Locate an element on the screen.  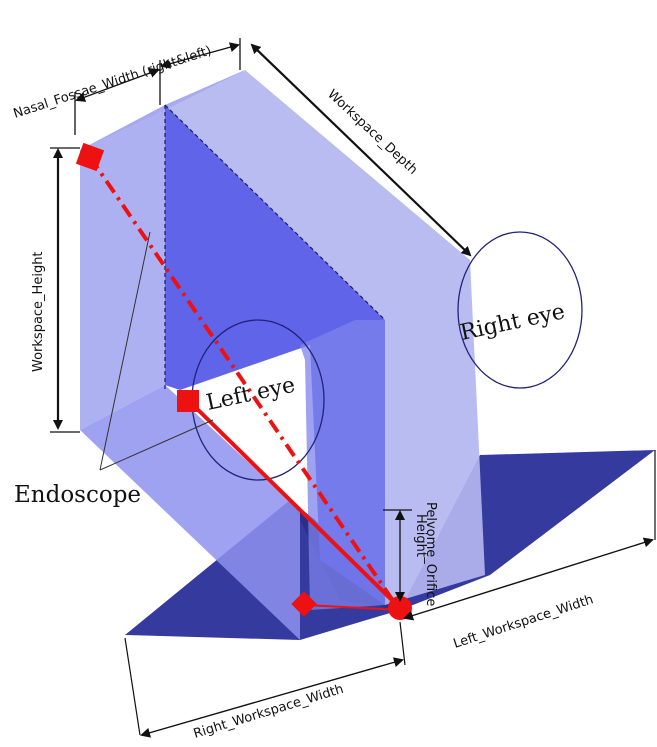
hidden-edge-diagonal is located at coordinates (275, 212).